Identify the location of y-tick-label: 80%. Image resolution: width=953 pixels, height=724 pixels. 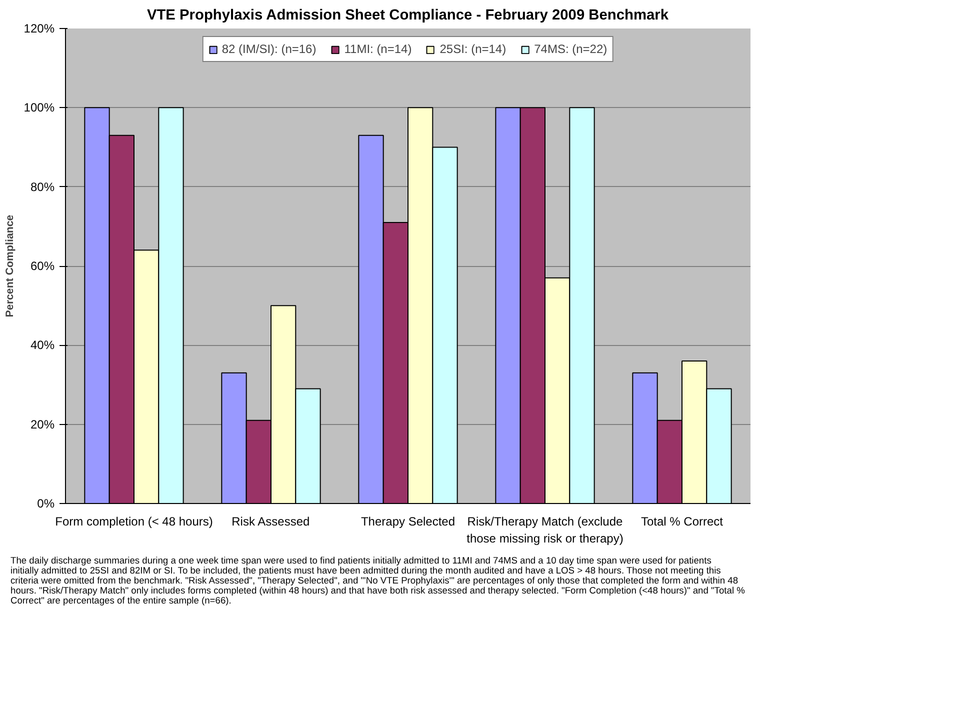
(42, 187).